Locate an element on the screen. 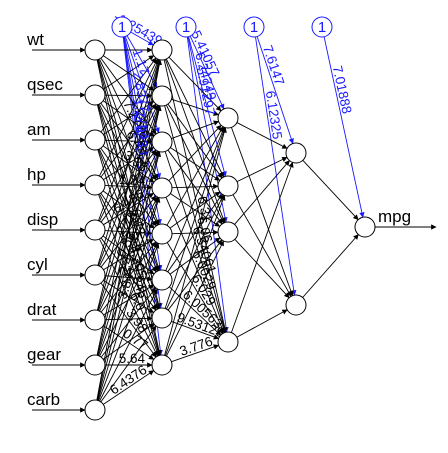 This screenshot has height=453, width=448. bias-weight-label: 7.6147 is located at coordinates (273, 65).